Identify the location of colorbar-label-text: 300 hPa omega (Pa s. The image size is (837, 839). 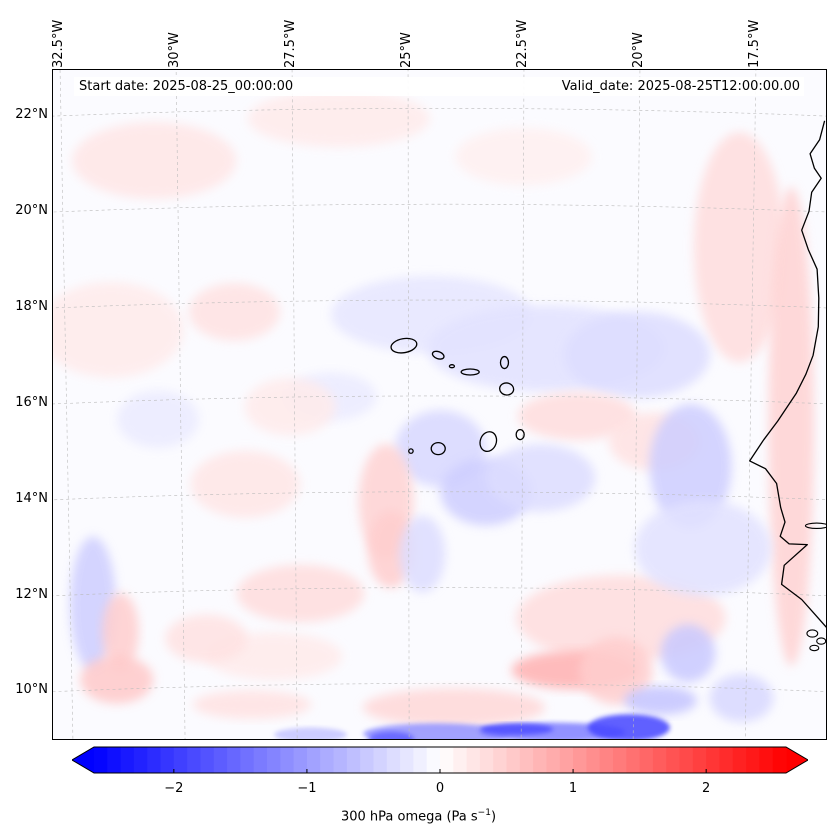
(409, 817).